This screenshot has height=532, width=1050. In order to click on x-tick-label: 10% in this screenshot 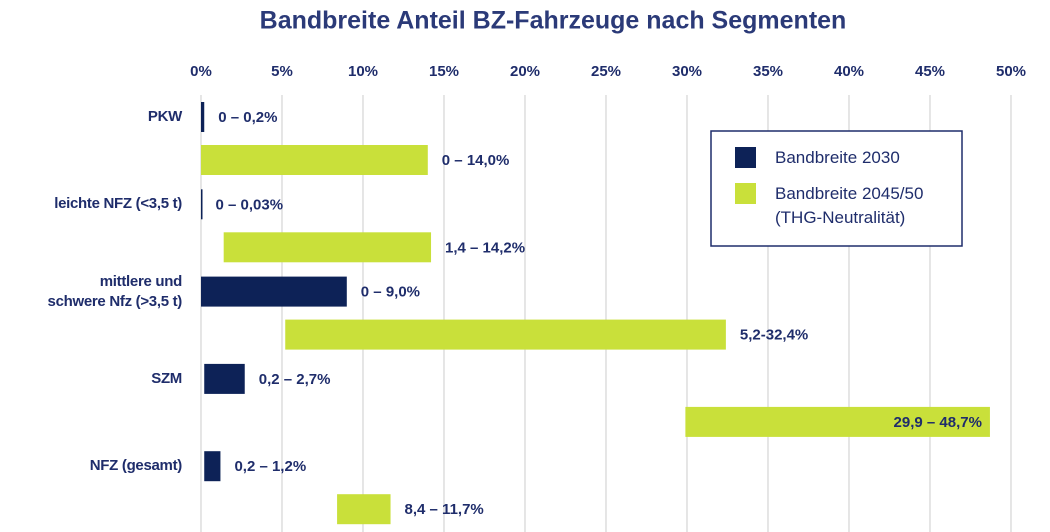, I will do `click(363, 71)`.